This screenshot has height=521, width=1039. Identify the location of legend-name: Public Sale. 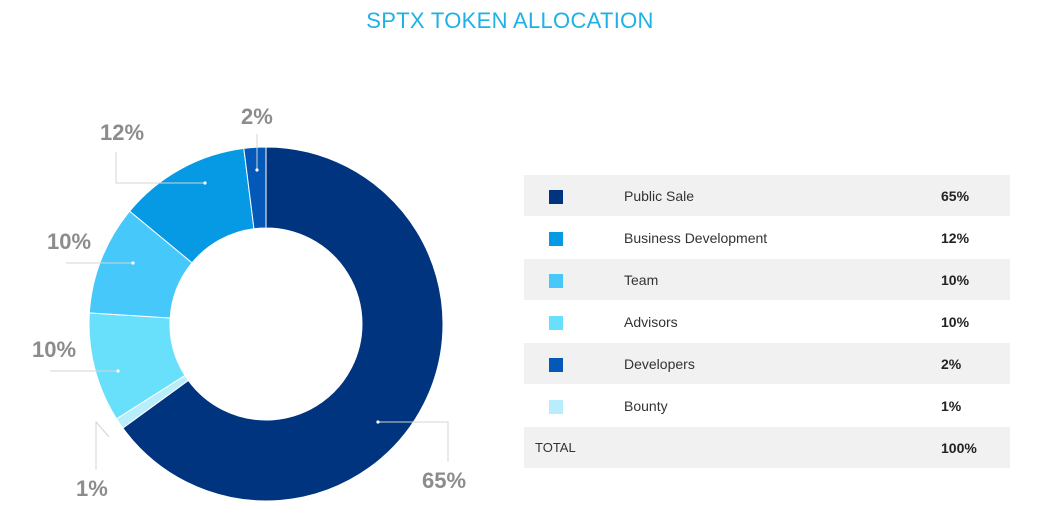
(782, 196).